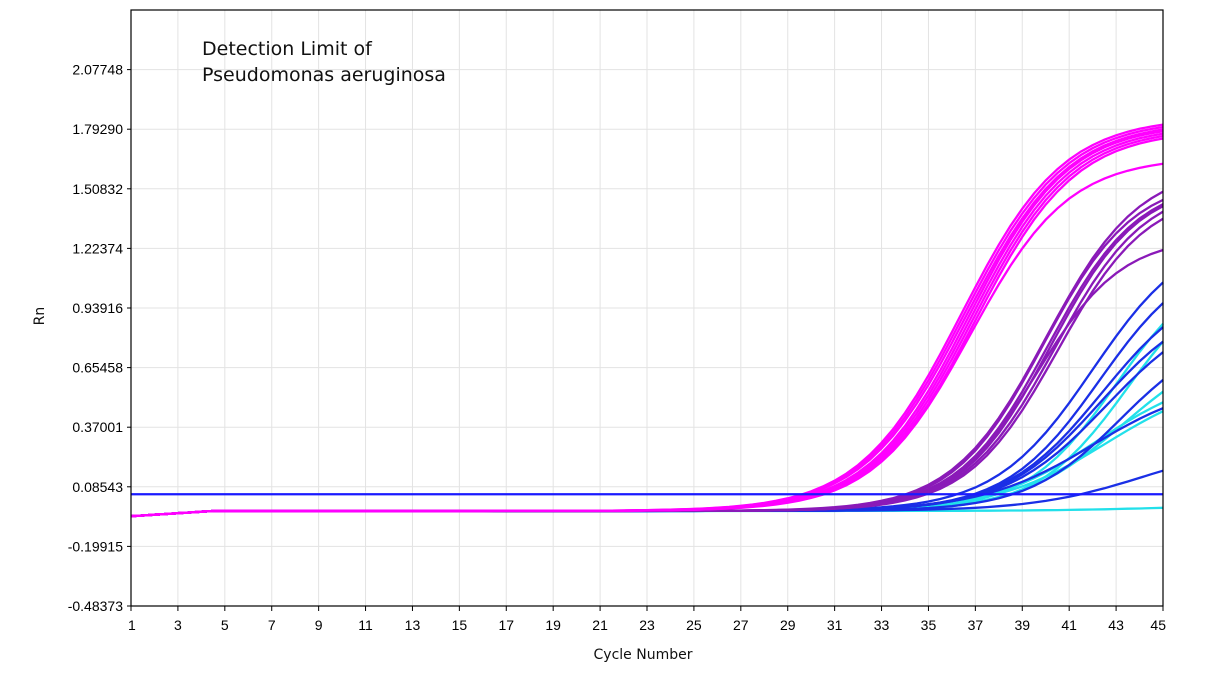  Describe the element at coordinates (319, 625) in the screenshot. I see `x-tick-label-4: 9` at that location.